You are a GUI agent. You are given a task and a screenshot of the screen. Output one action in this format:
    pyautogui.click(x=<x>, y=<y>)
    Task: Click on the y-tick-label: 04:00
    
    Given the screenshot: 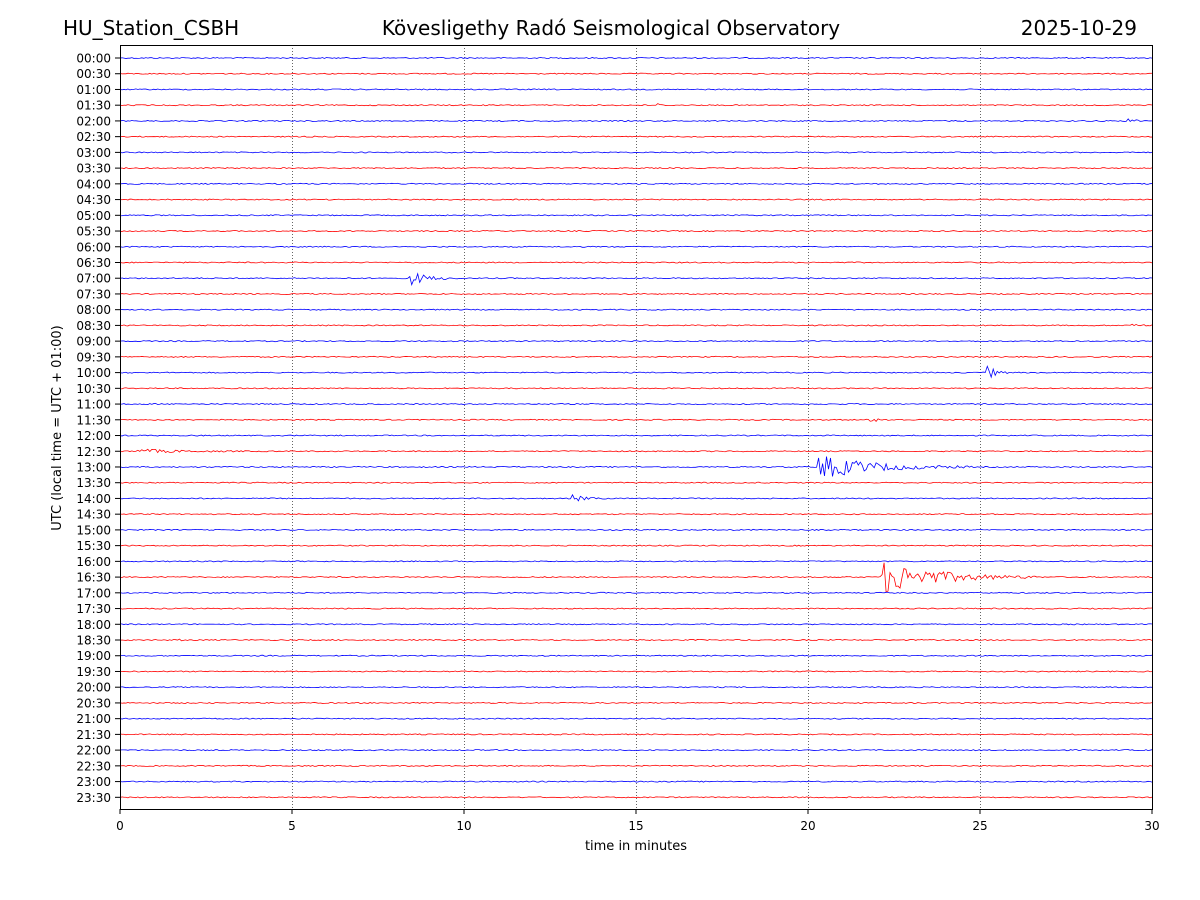 What is the action you would take?
    pyautogui.click(x=93, y=184)
    